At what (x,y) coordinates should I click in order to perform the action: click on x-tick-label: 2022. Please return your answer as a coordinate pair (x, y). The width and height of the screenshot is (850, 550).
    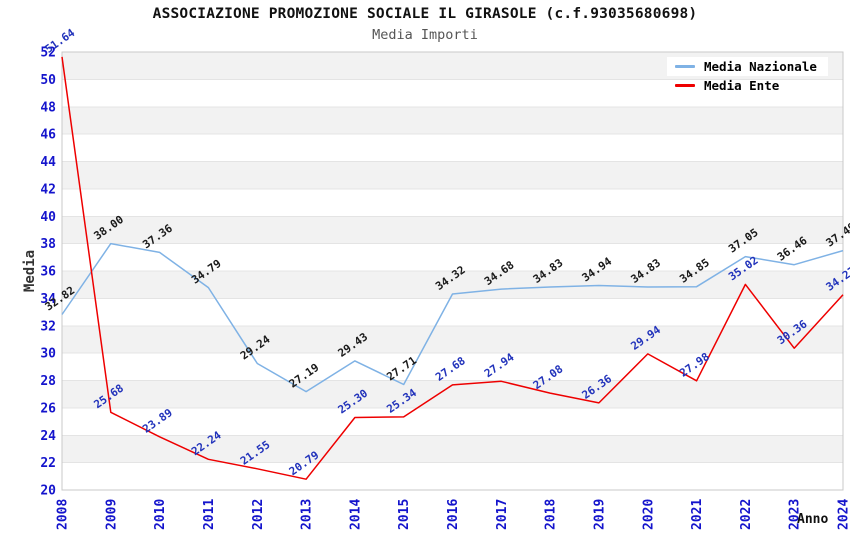
    Looking at the image, I should click on (746, 514).